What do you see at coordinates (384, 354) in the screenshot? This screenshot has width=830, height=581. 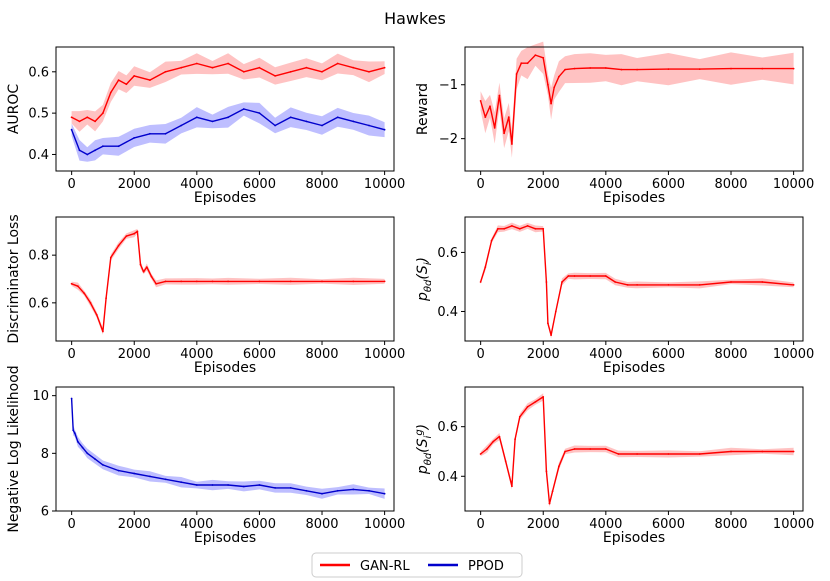 I see `x-tick-label: 10000` at bounding box center [384, 354].